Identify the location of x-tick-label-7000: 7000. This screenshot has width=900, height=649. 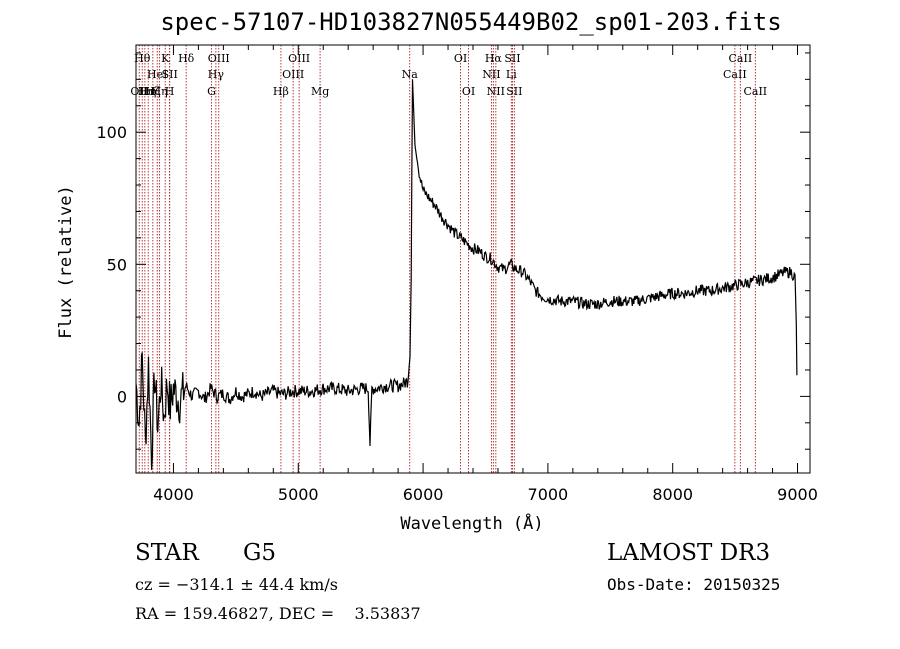
(548, 494).